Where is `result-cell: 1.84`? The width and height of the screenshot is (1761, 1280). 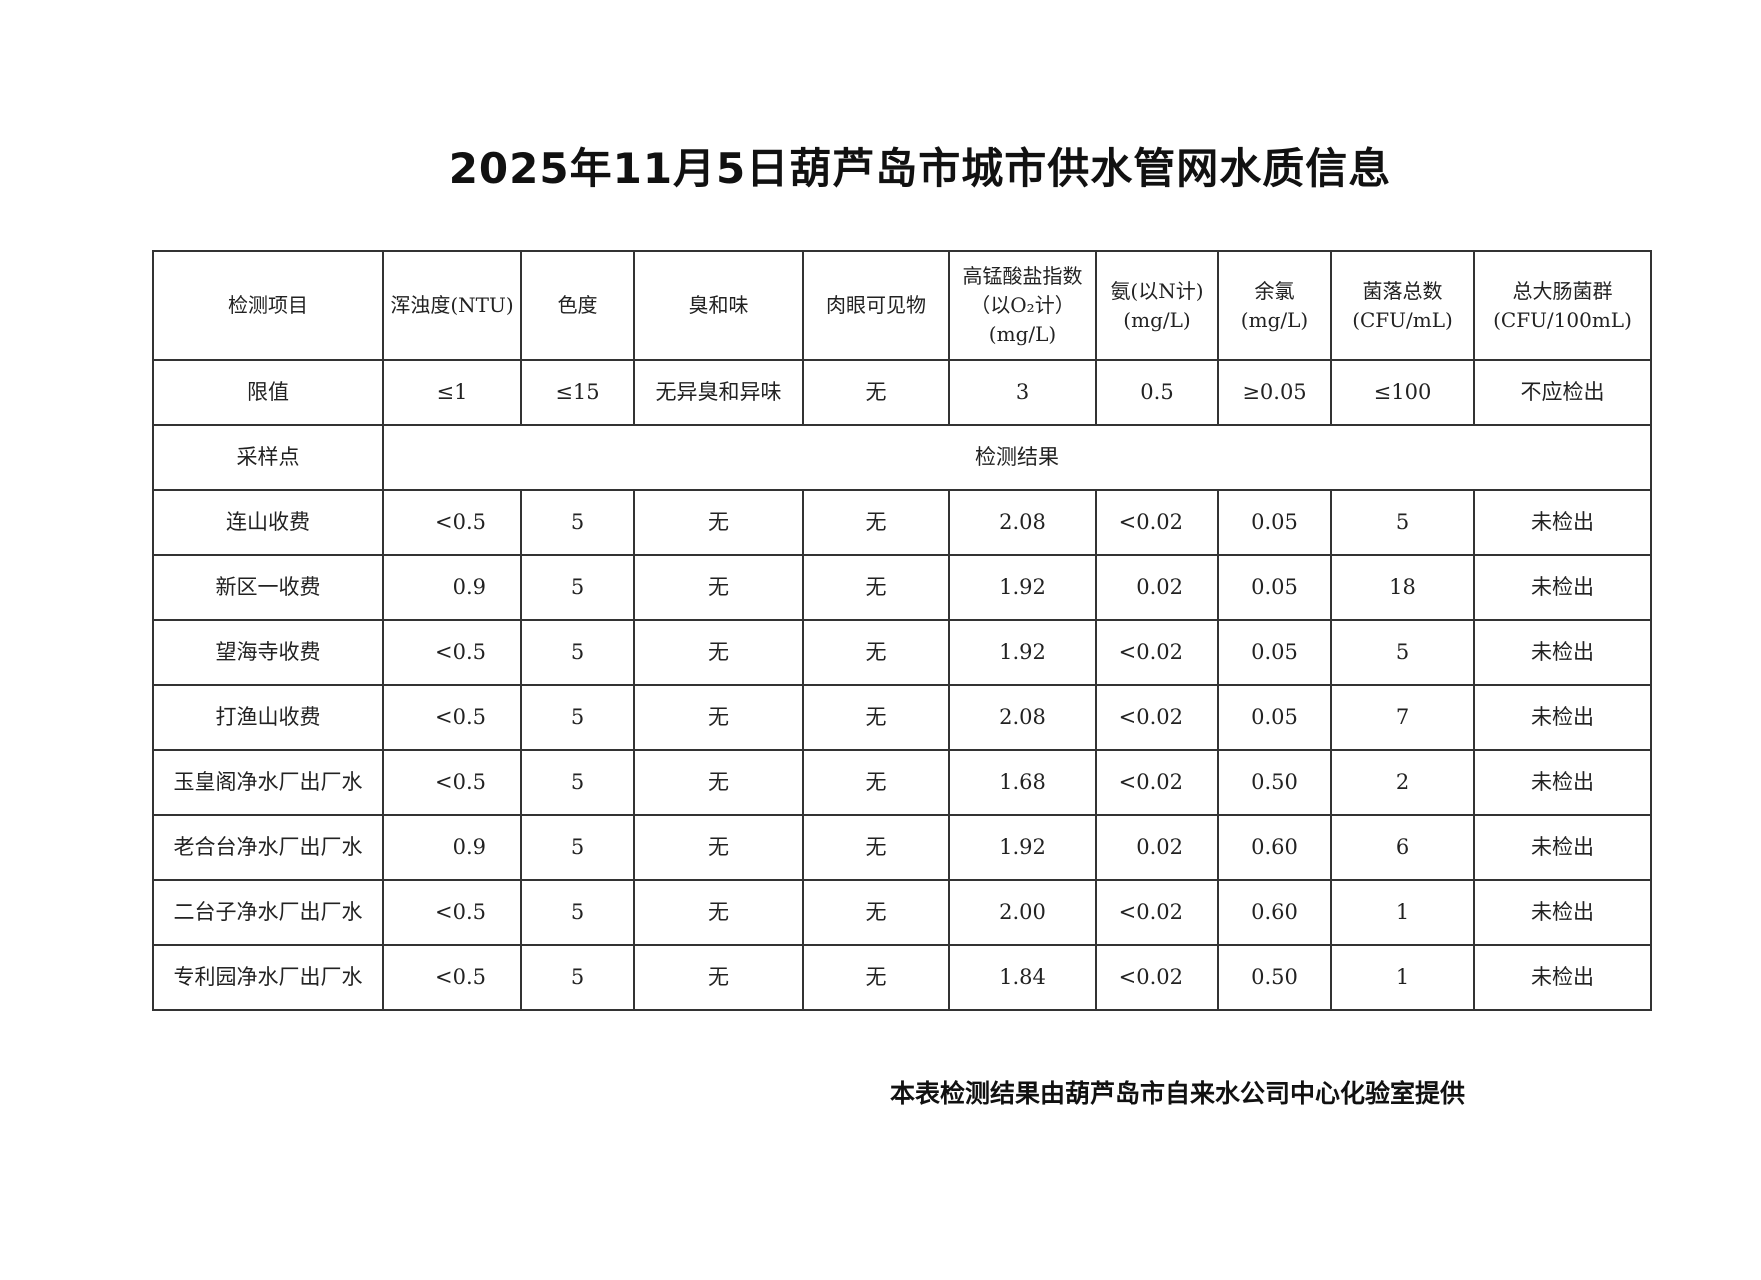 result-cell: 1.84 is located at coordinates (1022, 977).